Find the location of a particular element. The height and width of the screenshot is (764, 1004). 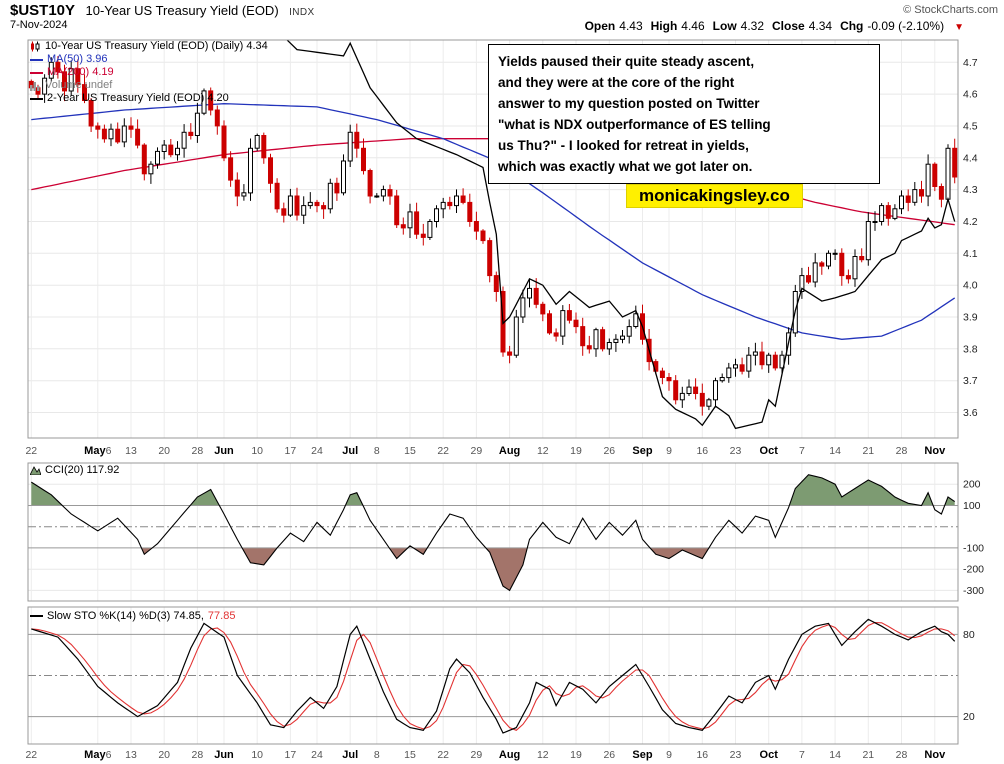

cci-area-icon is located at coordinates (35, 470).